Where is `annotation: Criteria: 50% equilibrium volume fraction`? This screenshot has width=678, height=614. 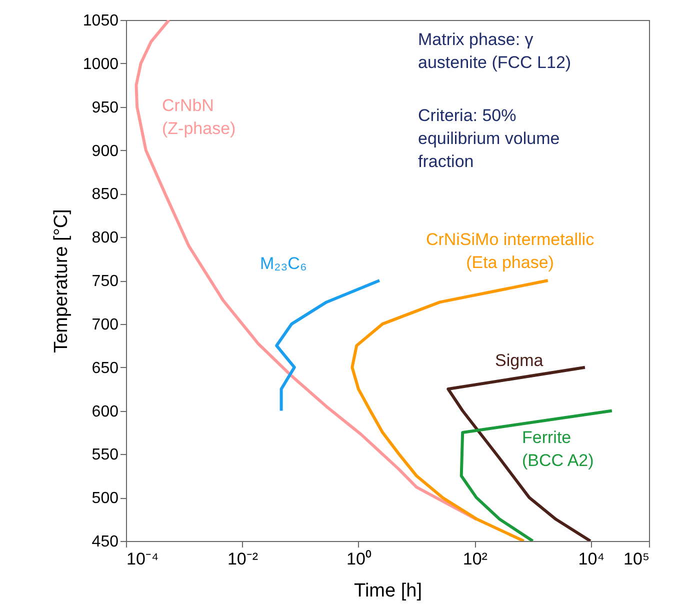 annotation: Criteria: 50% equilibrium volume fraction is located at coordinates (489, 138).